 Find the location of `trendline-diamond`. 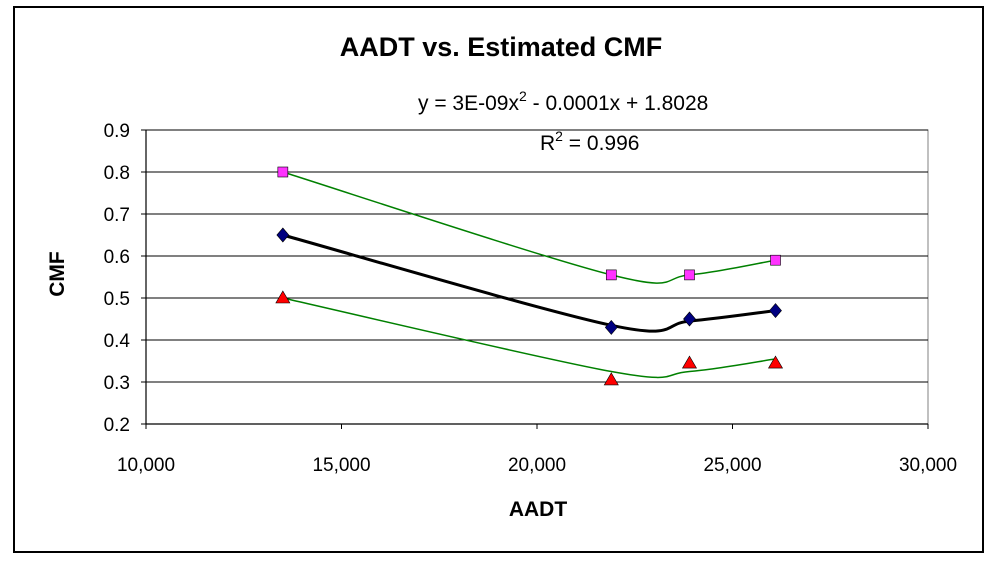

trendline-diamond is located at coordinates (529, 283).